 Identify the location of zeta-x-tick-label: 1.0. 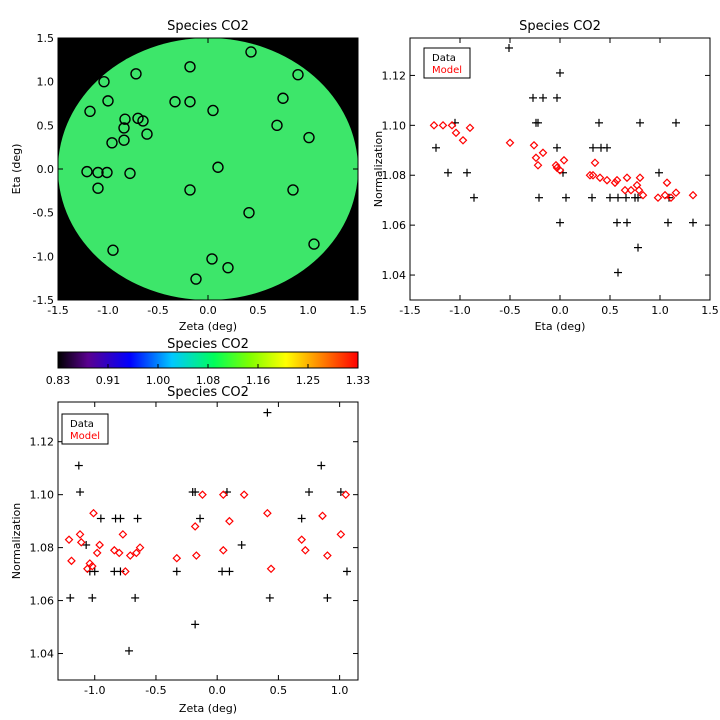
(340, 690).